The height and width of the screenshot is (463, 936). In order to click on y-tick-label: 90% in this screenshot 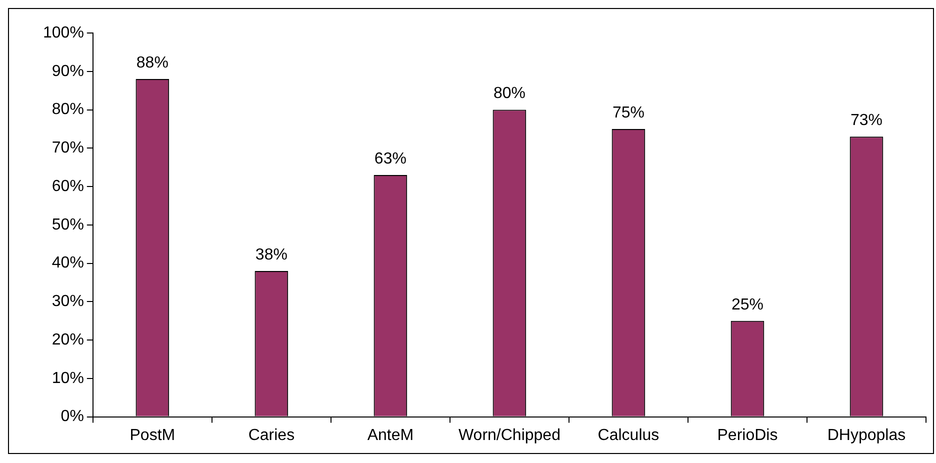, I will do `click(68, 71)`.